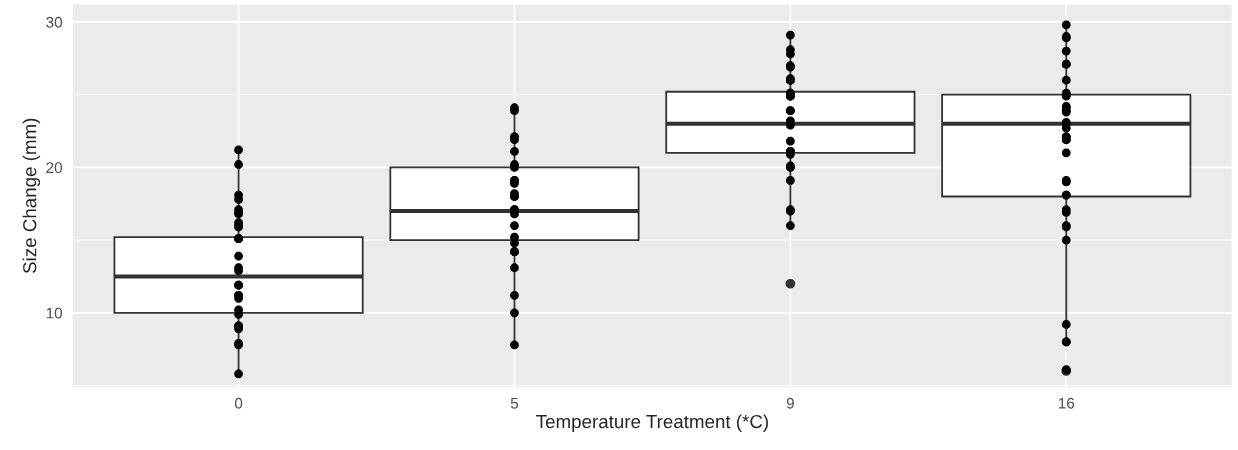 The image size is (1238, 450). What do you see at coordinates (790, 403) in the screenshot?
I see `x-tick-label: 9` at bounding box center [790, 403].